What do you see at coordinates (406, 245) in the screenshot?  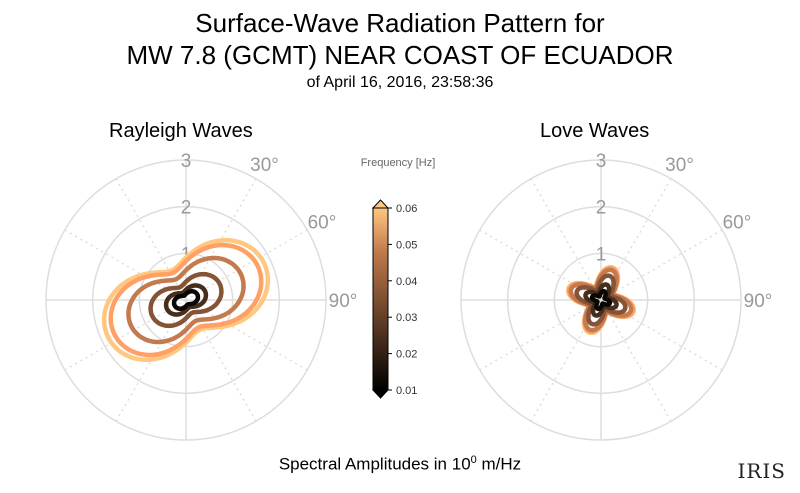 I see `colorbar-tick-label: 0.05` at bounding box center [406, 245].